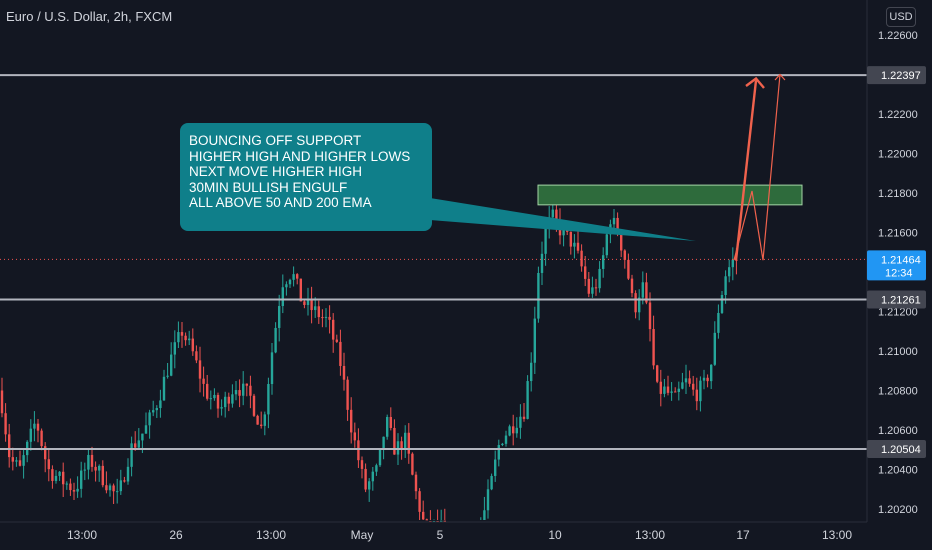 The width and height of the screenshot is (932, 550). Describe the element at coordinates (901, 17) in the screenshot. I see `currency-button: USD` at that location.